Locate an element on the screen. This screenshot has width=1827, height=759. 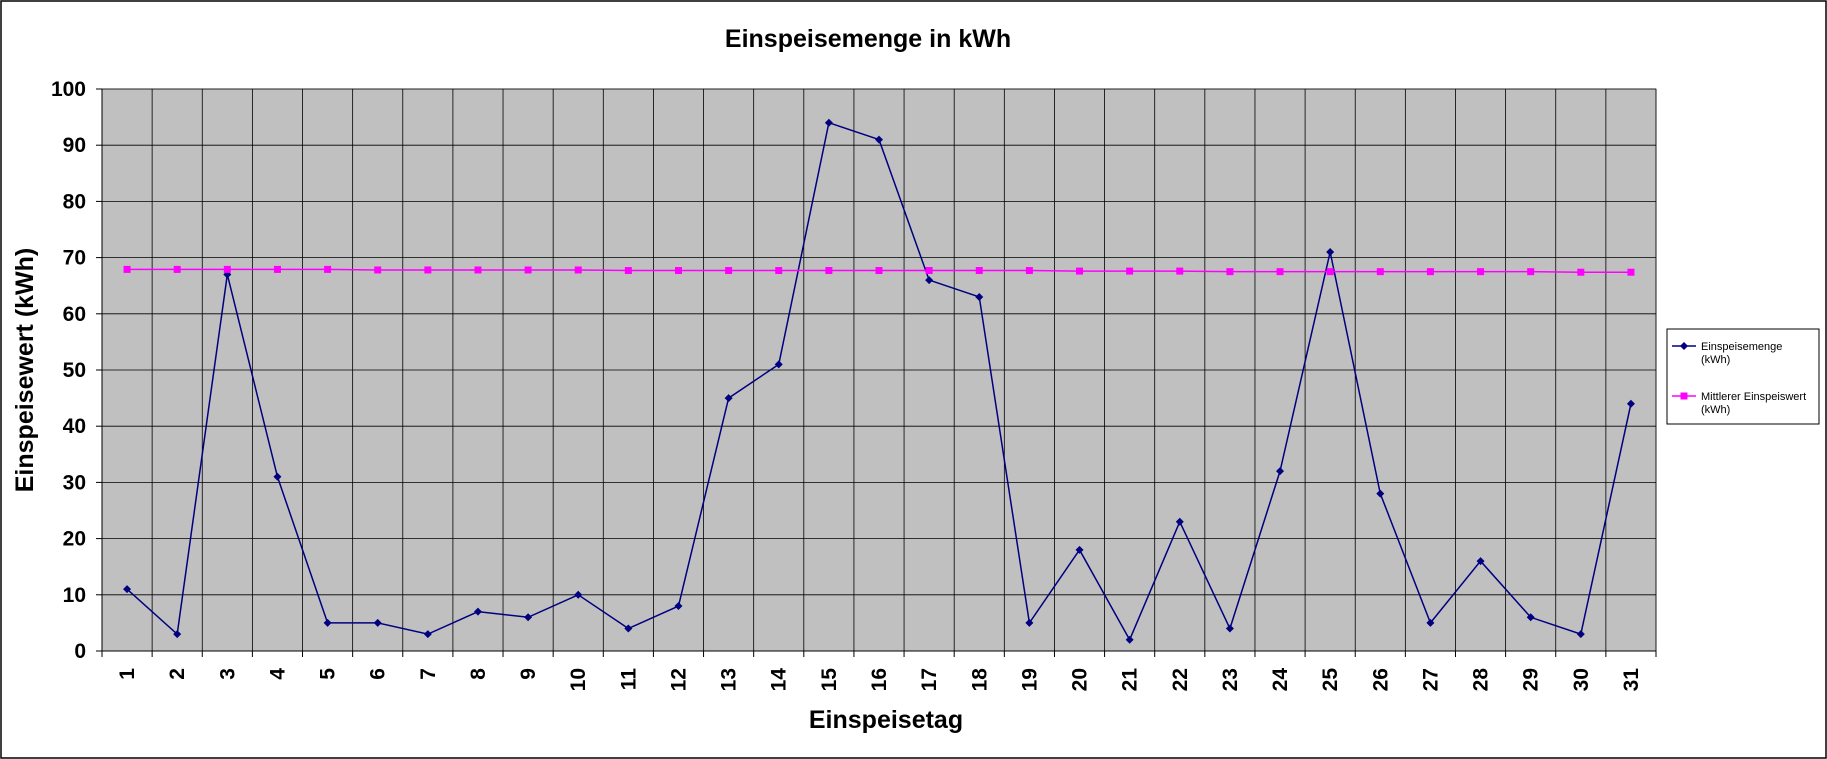
x-tick-label: 11 is located at coordinates (628, 679).